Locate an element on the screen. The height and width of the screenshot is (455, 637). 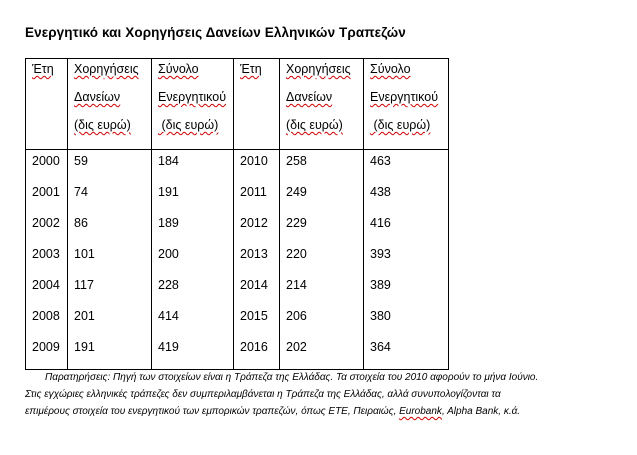
cell-value: 2010 is located at coordinates (254, 161).